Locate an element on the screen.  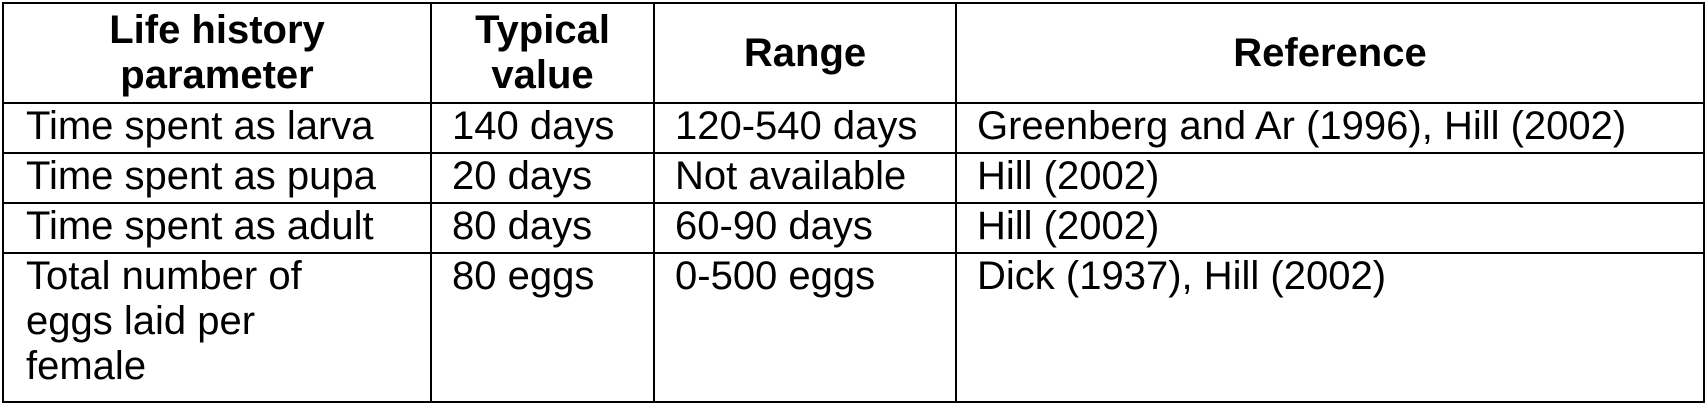
header-range: Range is located at coordinates (805, 53).